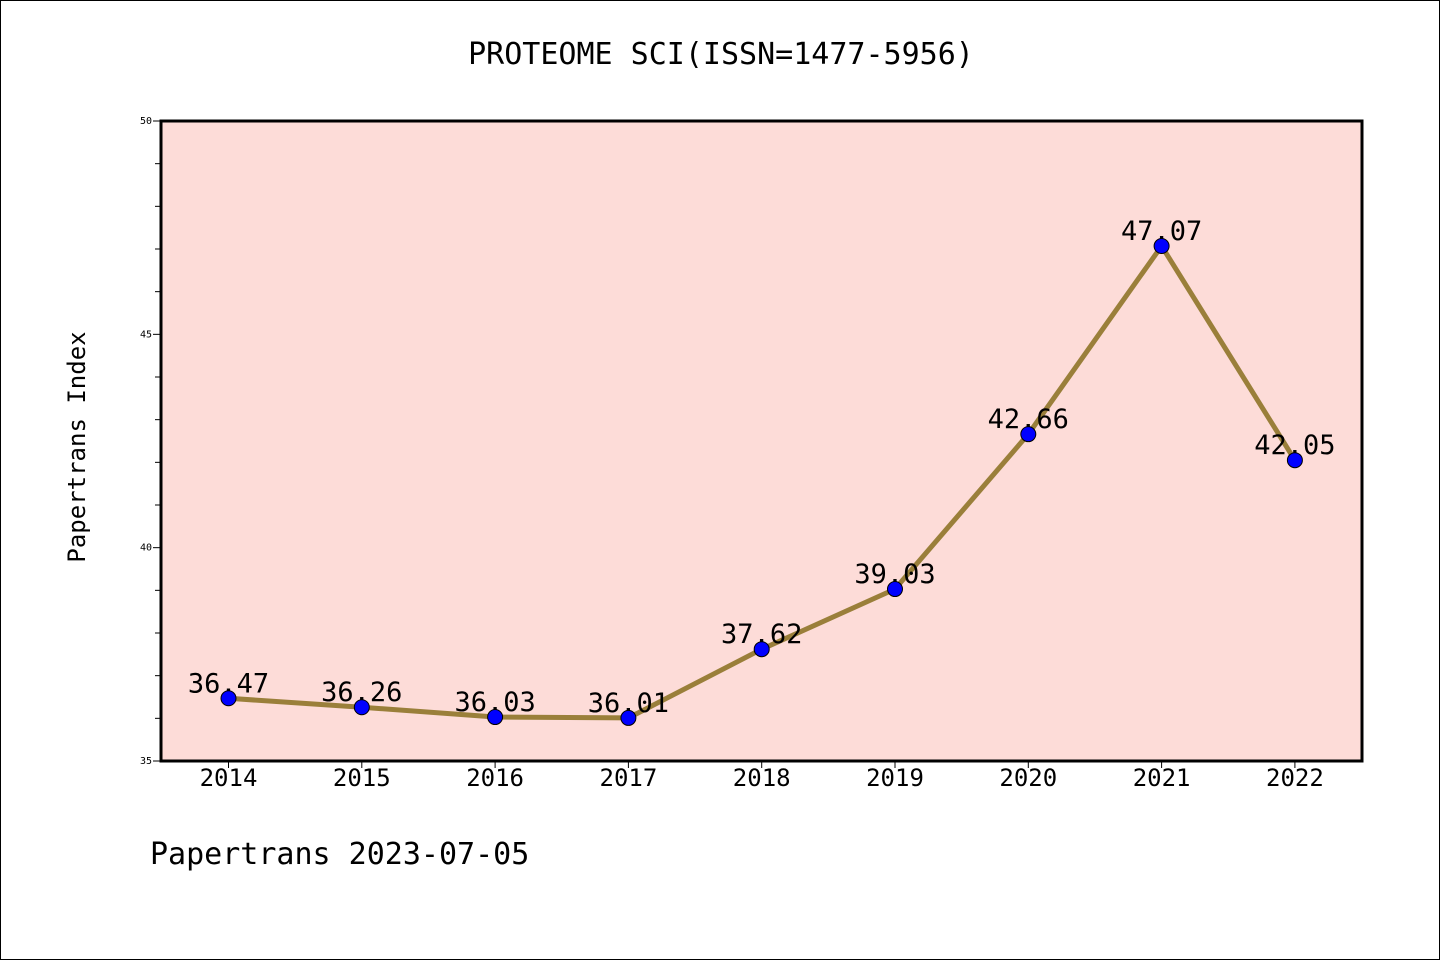 Image resolution: width=1440 pixels, height=961 pixels. What do you see at coordinates (146, 334) in the screenshot?
I see `y-tick-label: 45` at bounding box center [146, 334].